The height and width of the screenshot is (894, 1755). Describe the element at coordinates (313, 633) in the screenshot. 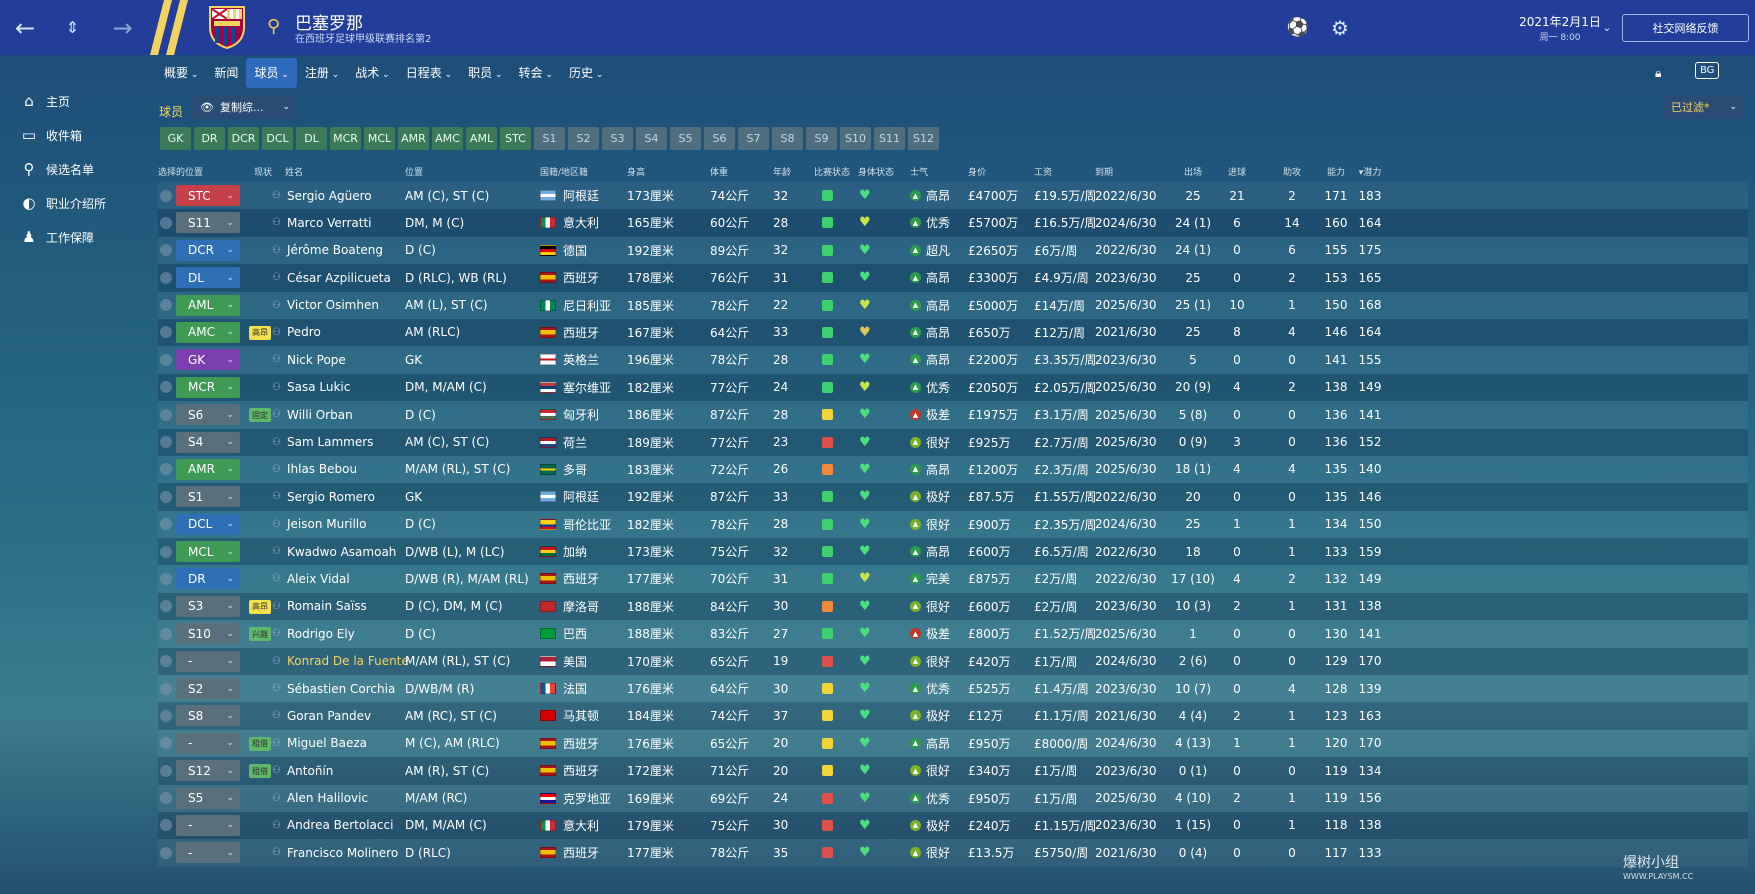

I see `player-name: ⚇ Rodrigo Ely` at that location.